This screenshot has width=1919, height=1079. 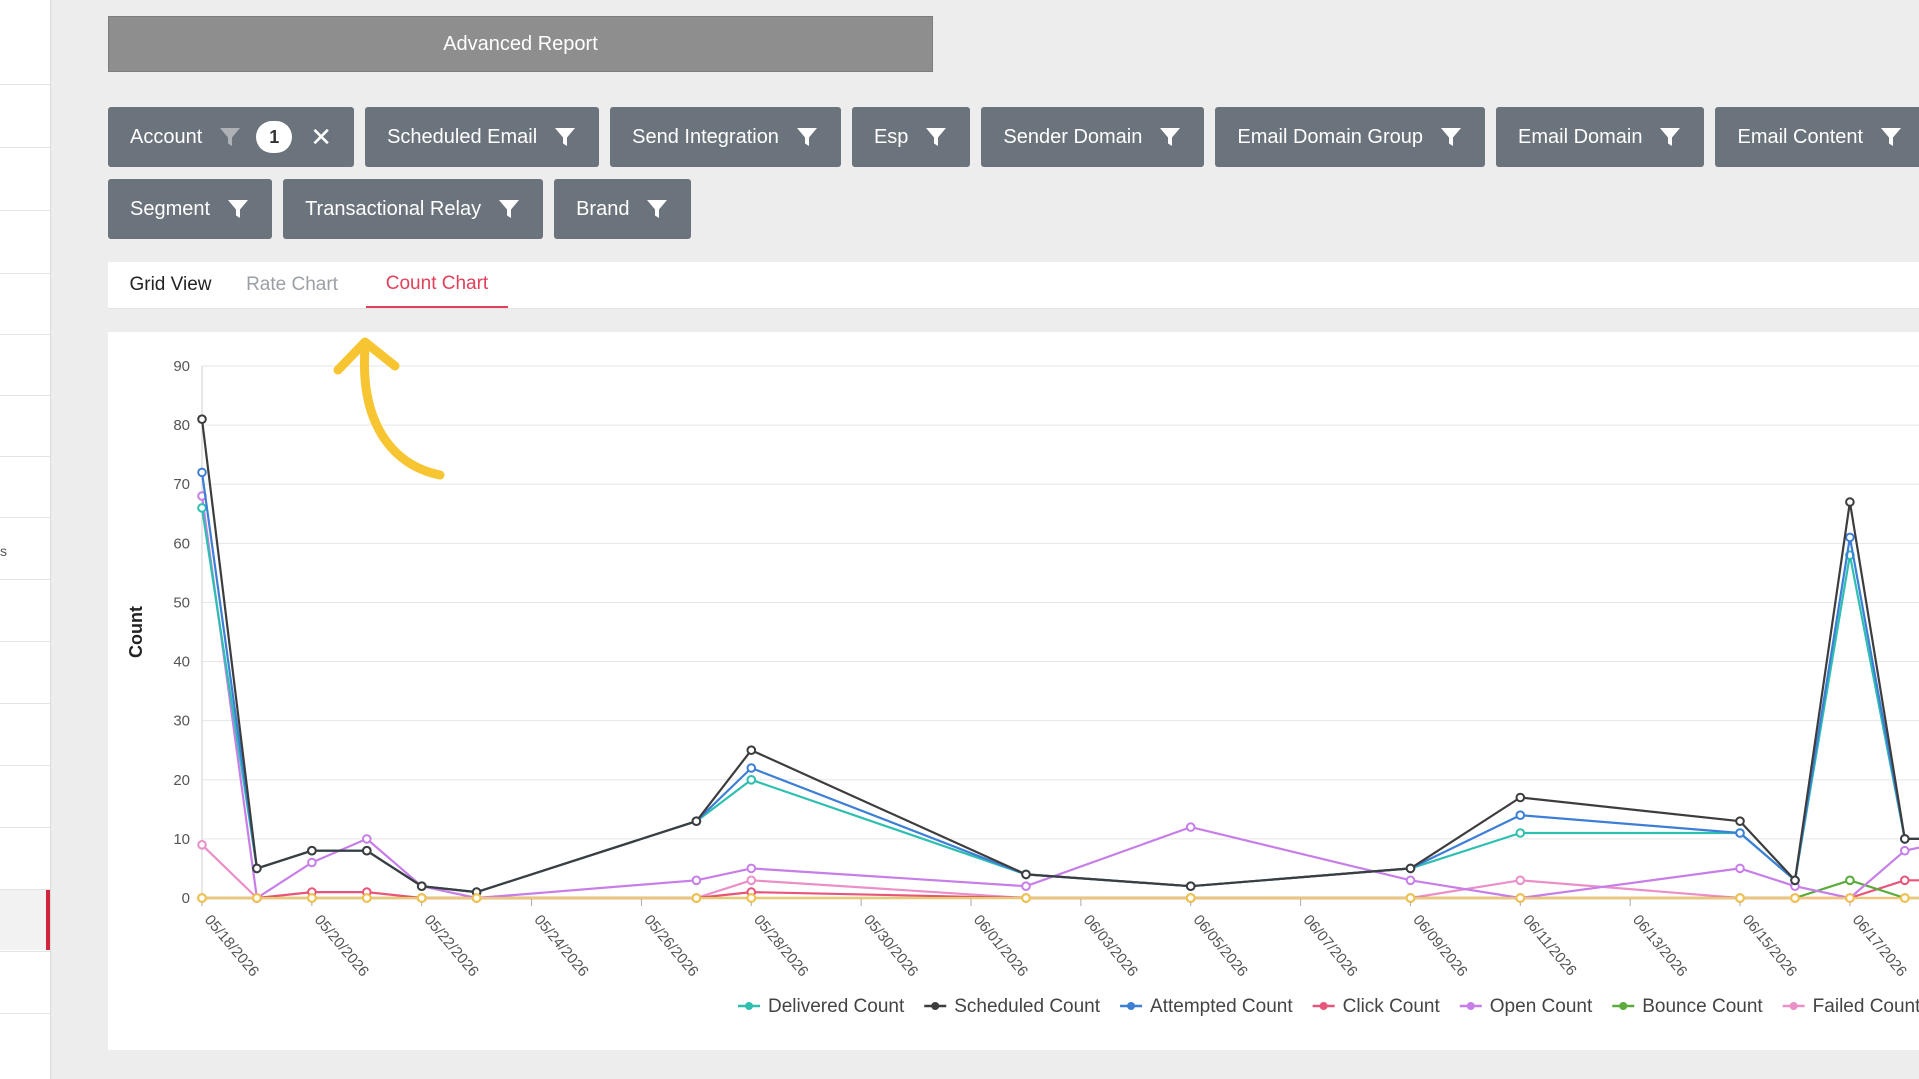 What do you see at coordinates (1526, 1006) in the screenshot?
I see `legend-item: Open Count` at bounding box center [1526, 1006].